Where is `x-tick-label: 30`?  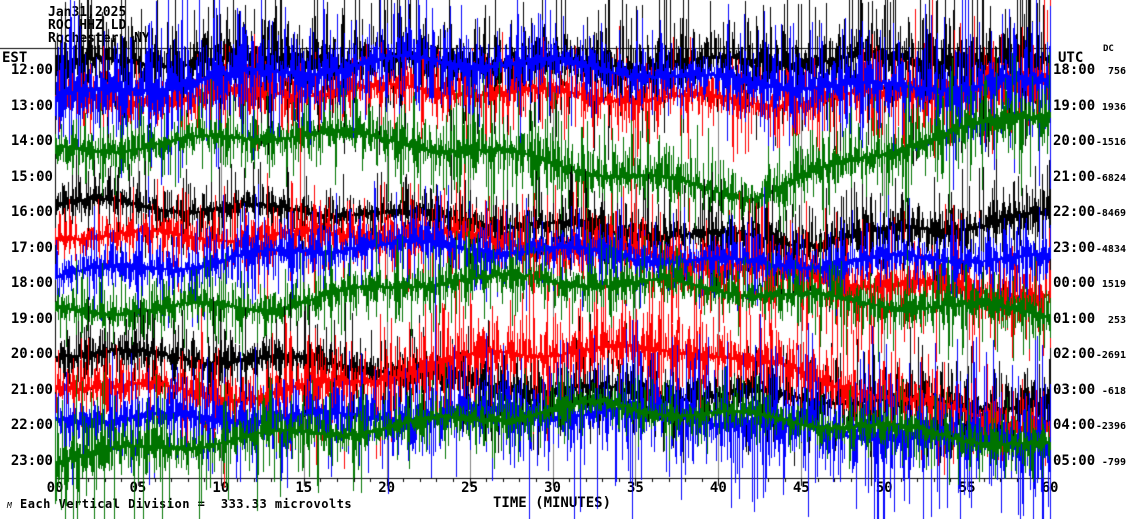 x-tick-label: 30 is located at coordinates (552, 488).